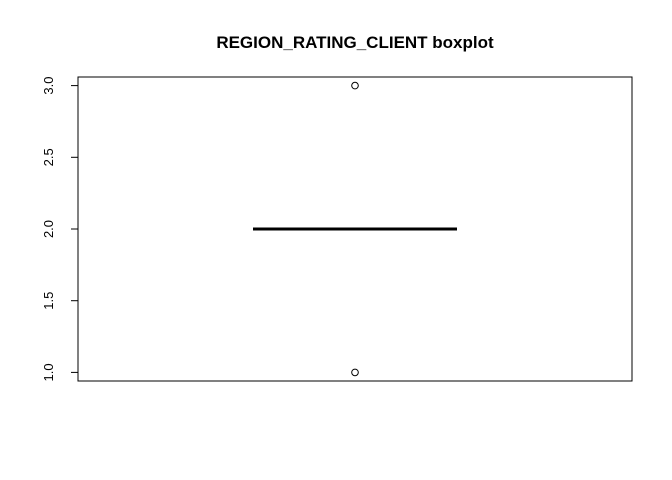 This screenshot has height=480, width=672. Describe the element at coordinates (48, 229) in the screenshot. I see `y-tick-label: 2.0` at that location.